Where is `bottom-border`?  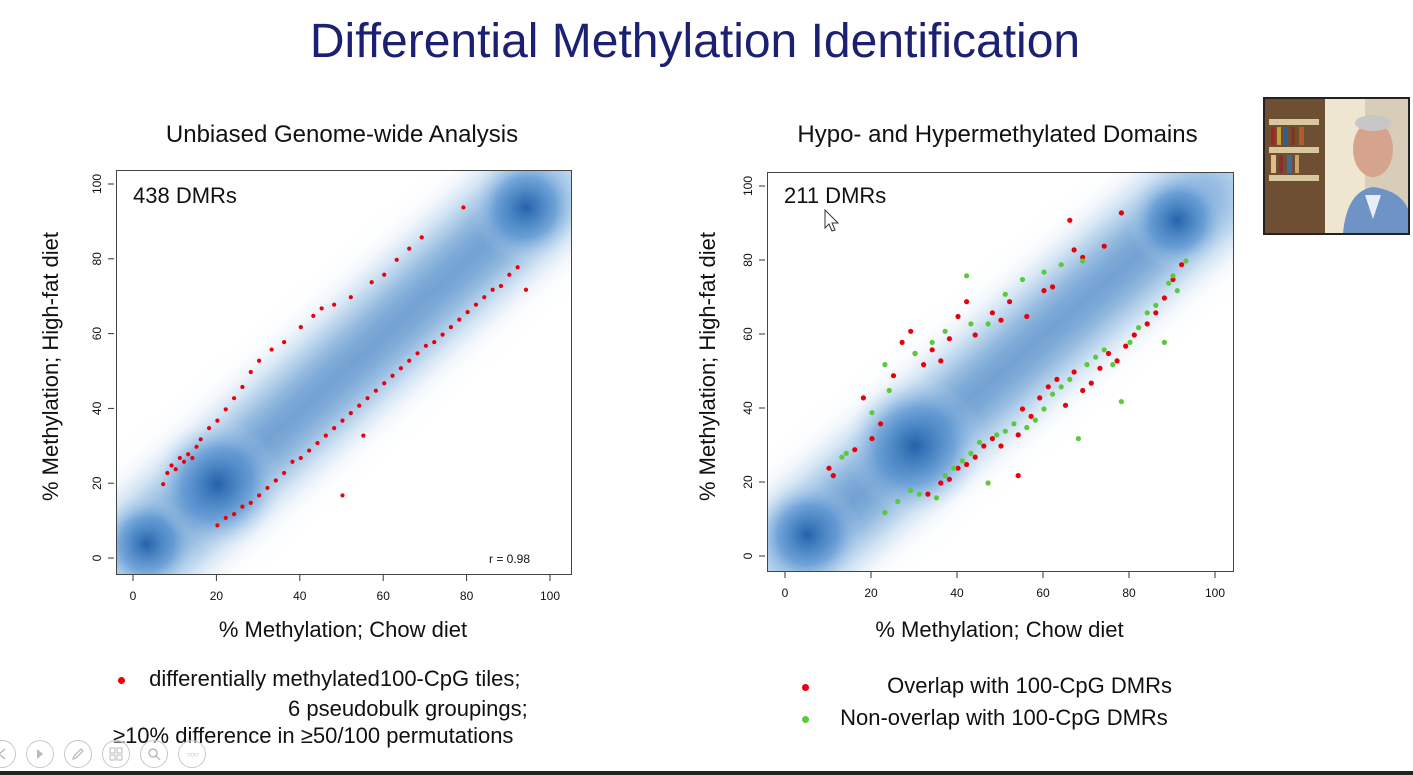 bottom-border is located at coordinates (706, 773).